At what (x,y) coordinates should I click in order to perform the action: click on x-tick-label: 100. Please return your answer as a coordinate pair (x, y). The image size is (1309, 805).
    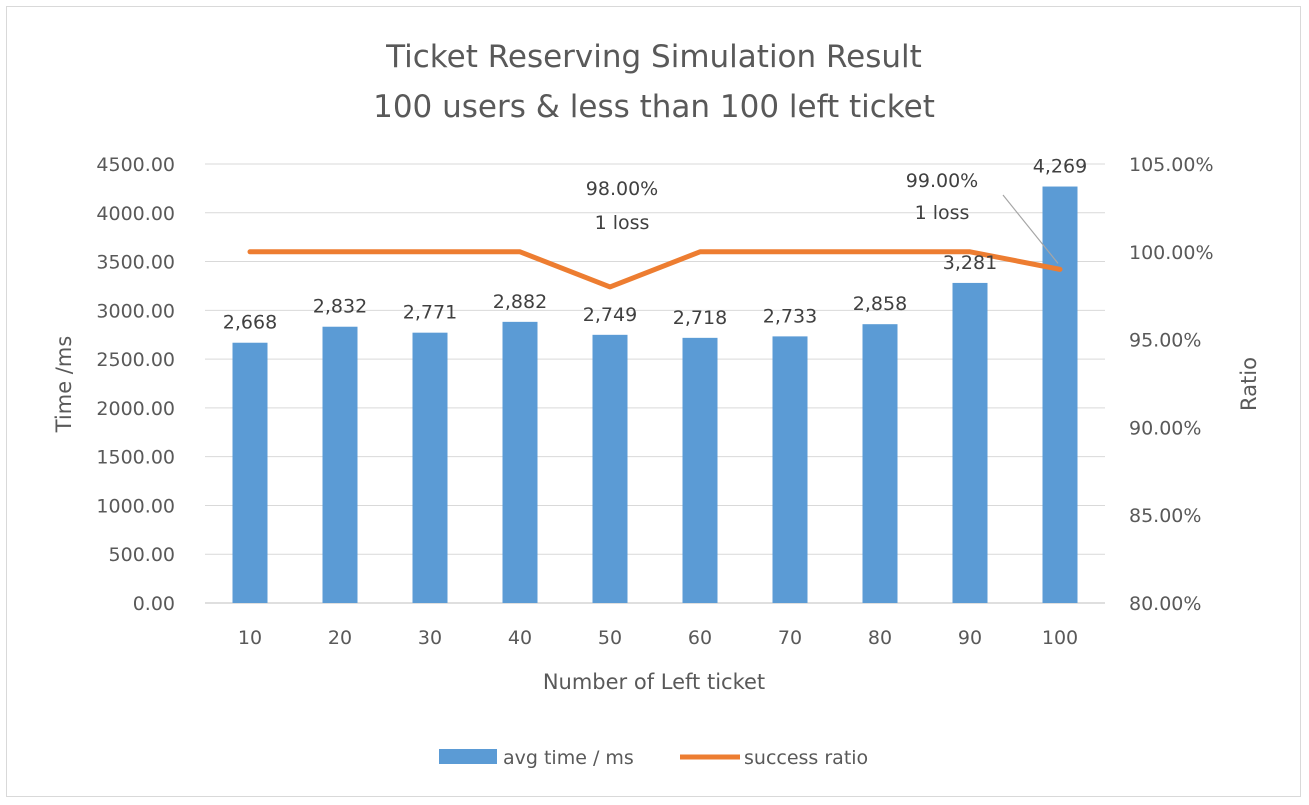
    Looking at the image, I should click on (1060, 638).